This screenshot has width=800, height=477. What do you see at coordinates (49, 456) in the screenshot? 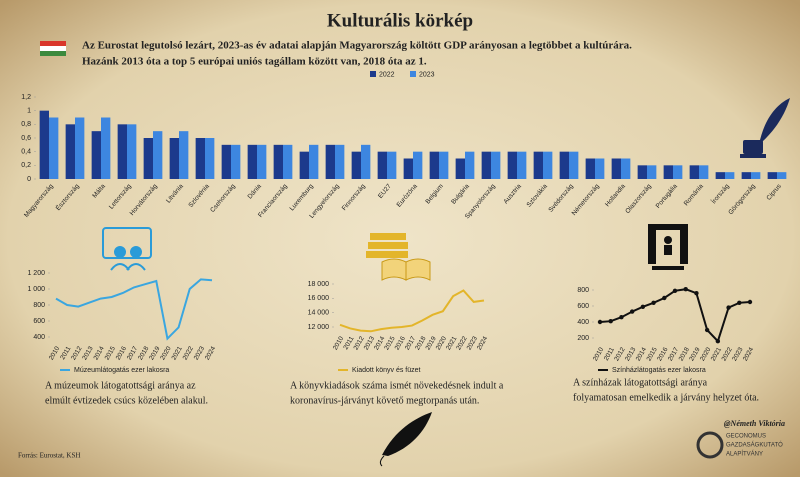
I see `source: Forrás: Eurostat, KSH` at bounding box center [49, 456].